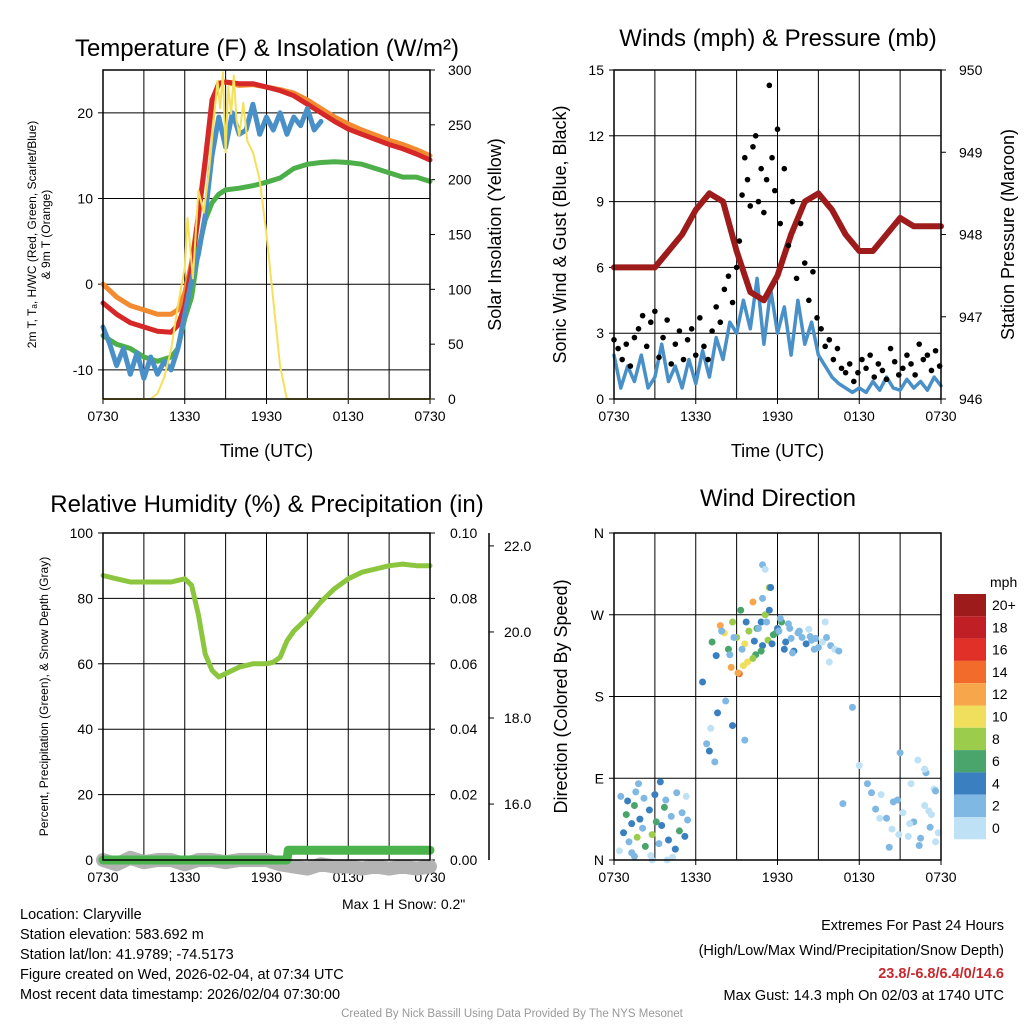 Image resolution: width=1024 pixels, height=1024 pixels. Describe the element at coordinates (598, 615) in the screenshot. I see `y-tick-label: W` at that location.